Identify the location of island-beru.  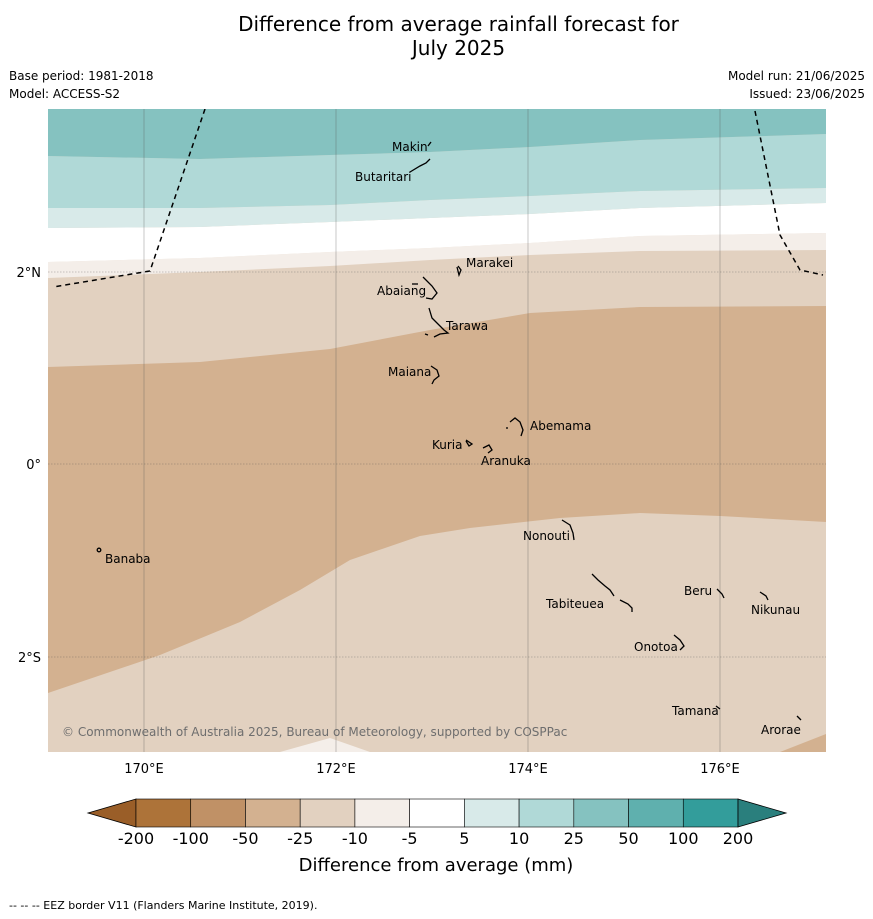
(720, 593).